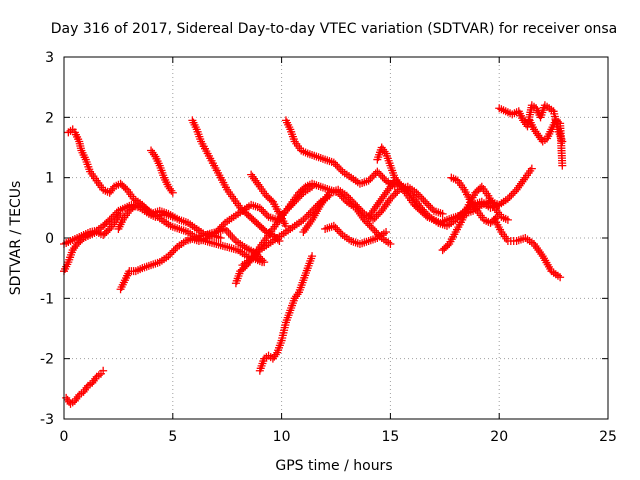  Describe the element at coordinates (47, 360) in the screenshot. I see `y-tick-label: -2` at that location.